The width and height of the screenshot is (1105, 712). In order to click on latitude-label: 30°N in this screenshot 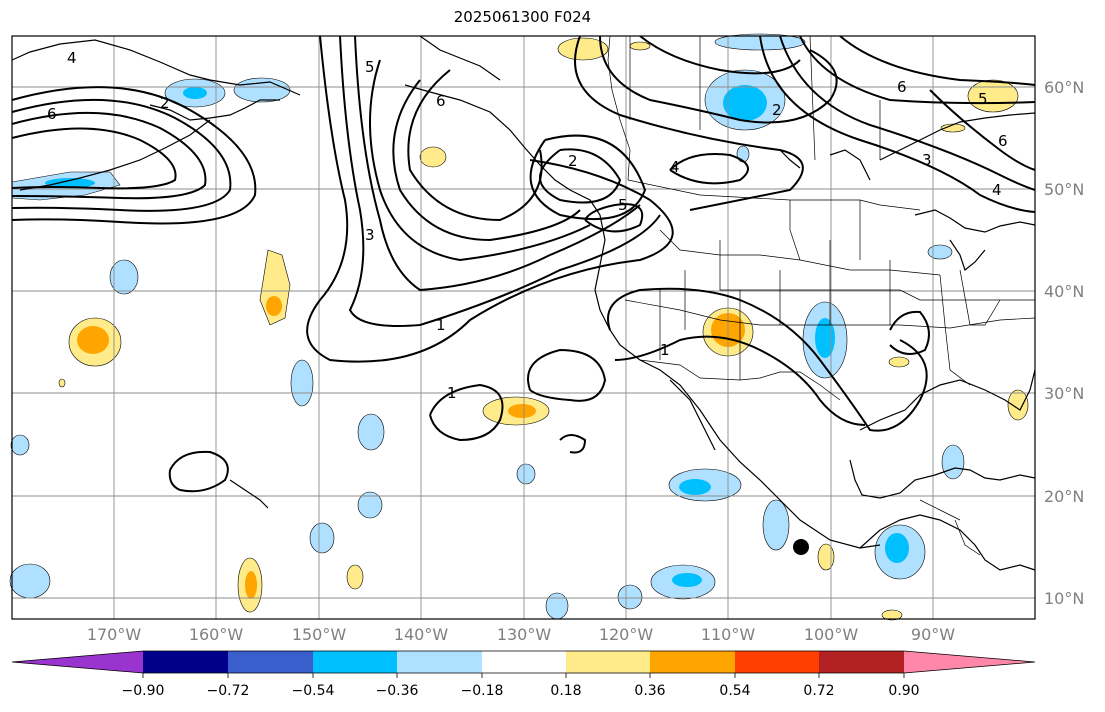, I will do `click(1064, 393)`.